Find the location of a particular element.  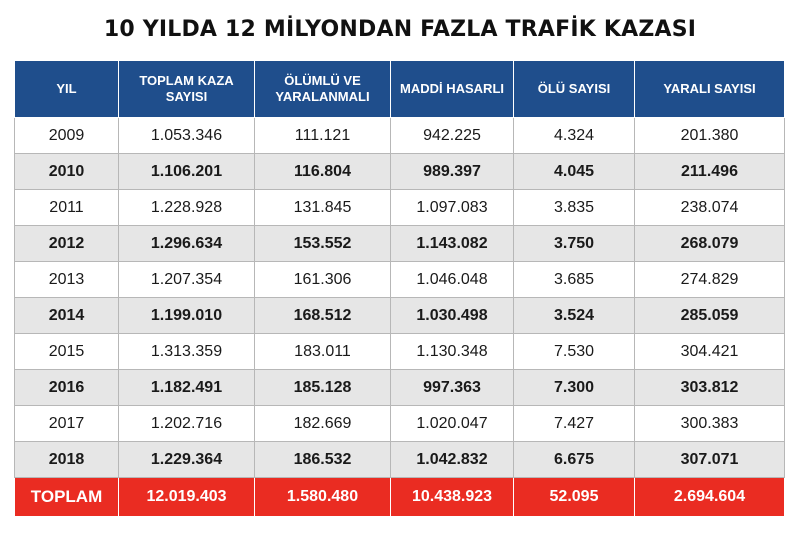

cell-fatal-injury: 168.512 is located at coordinates (322, 315).